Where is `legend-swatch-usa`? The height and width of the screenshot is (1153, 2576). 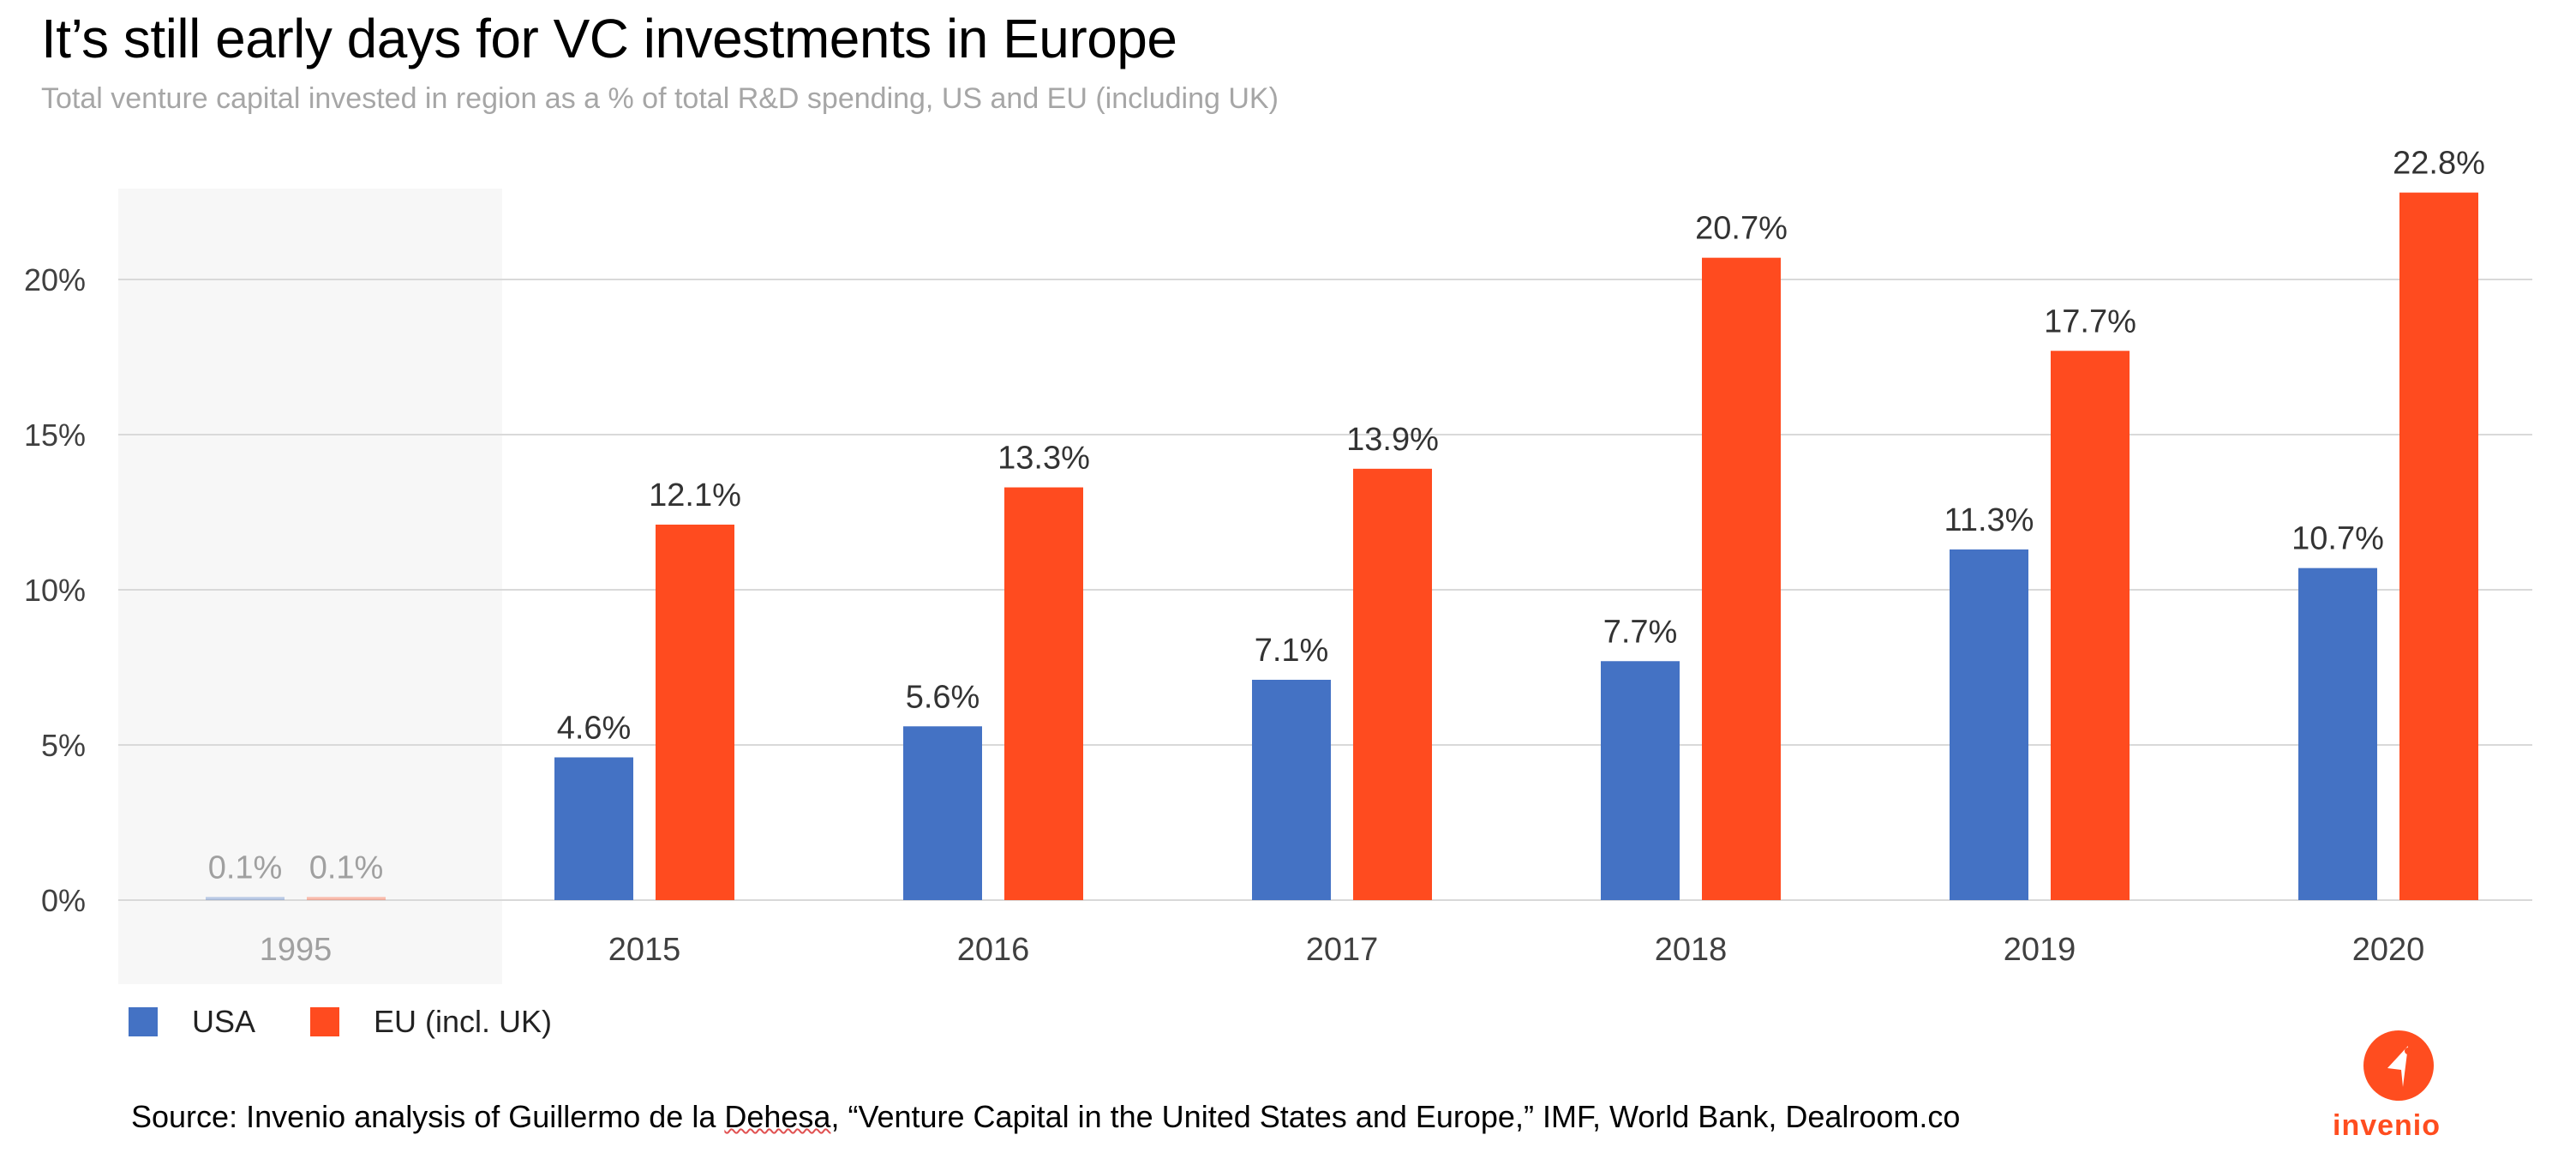 legend-swatch-usa is located at coordinates (143, 1021).